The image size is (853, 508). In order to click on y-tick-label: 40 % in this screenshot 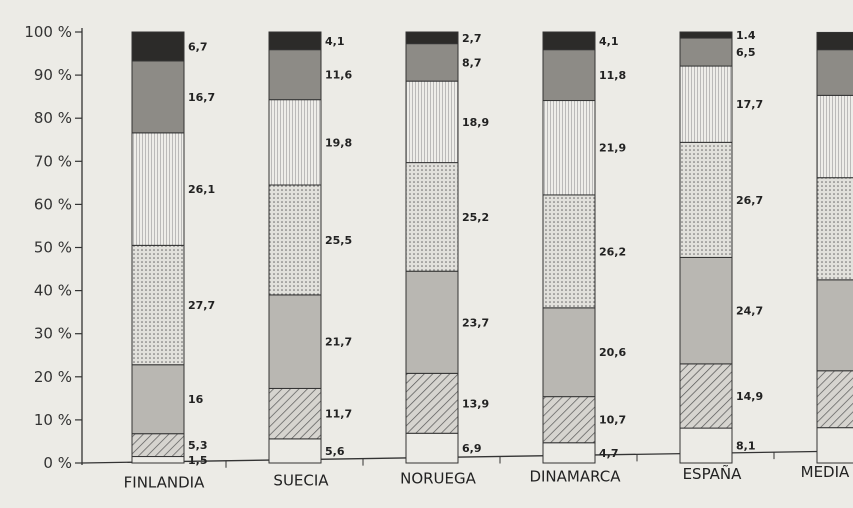, I will do `click(53, 291)`.